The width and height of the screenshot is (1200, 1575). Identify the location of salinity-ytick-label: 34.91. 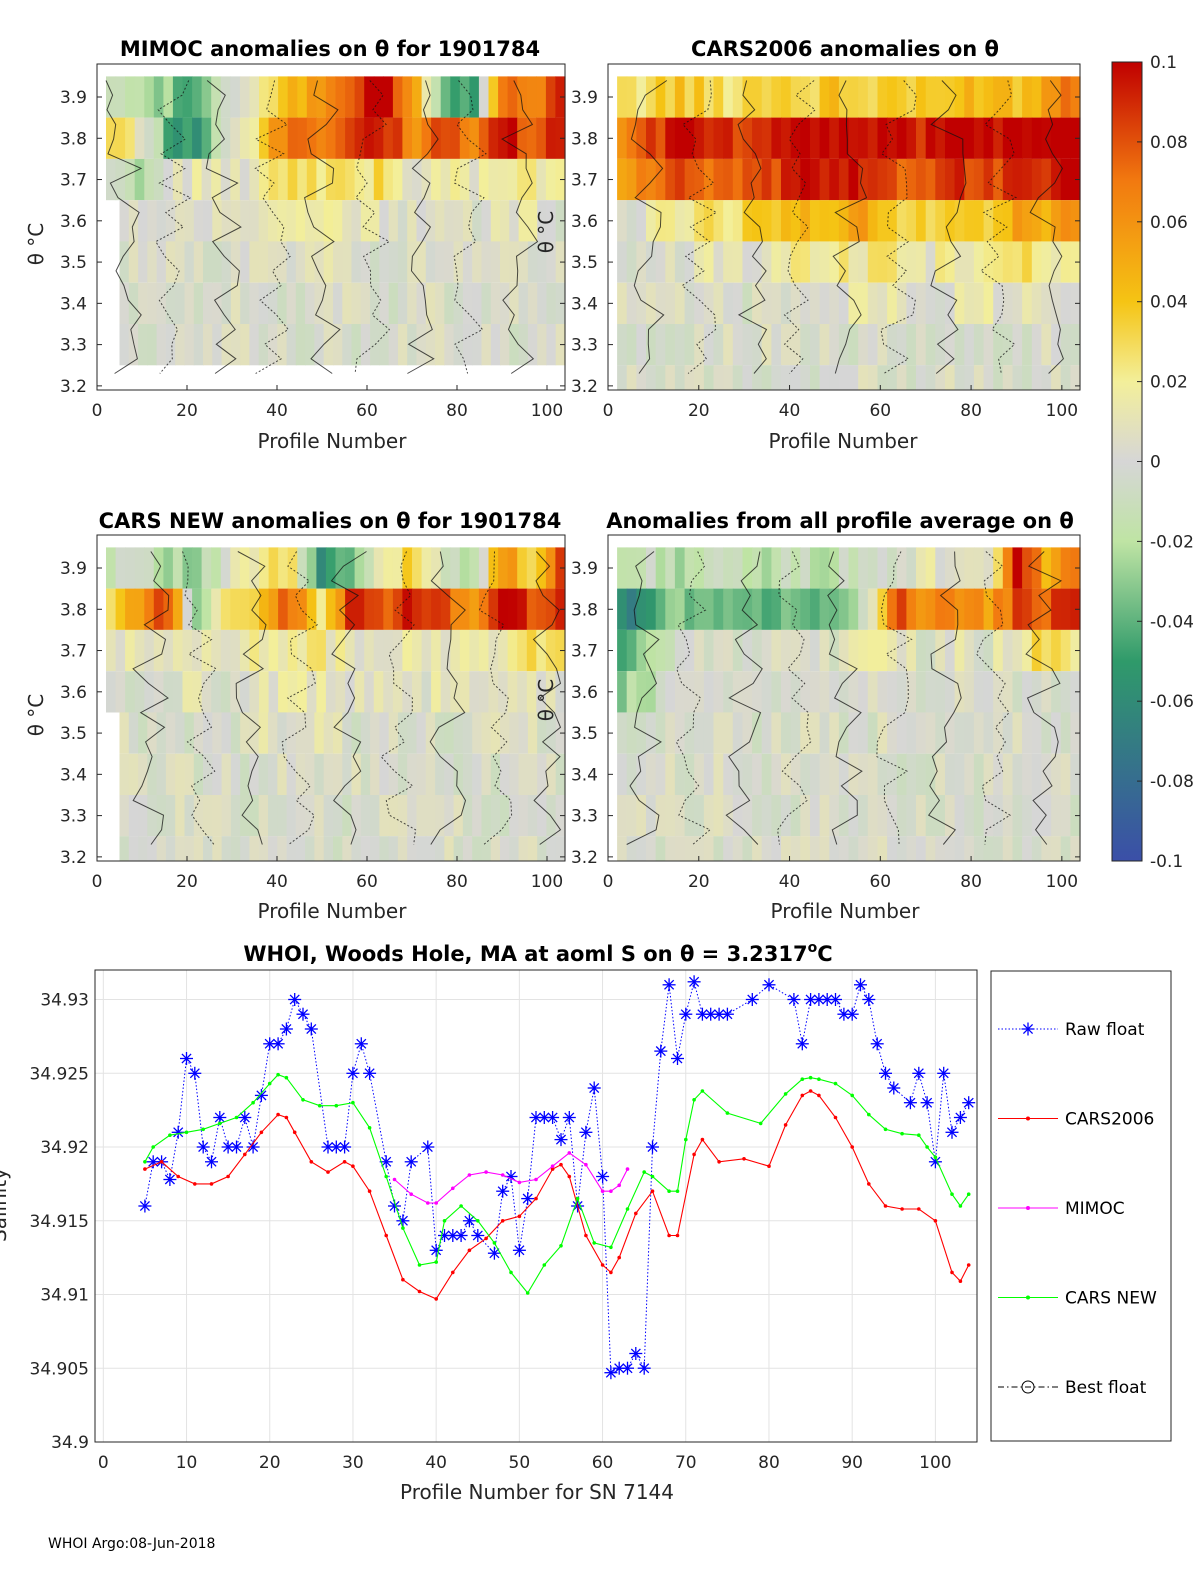
(64, 1296).